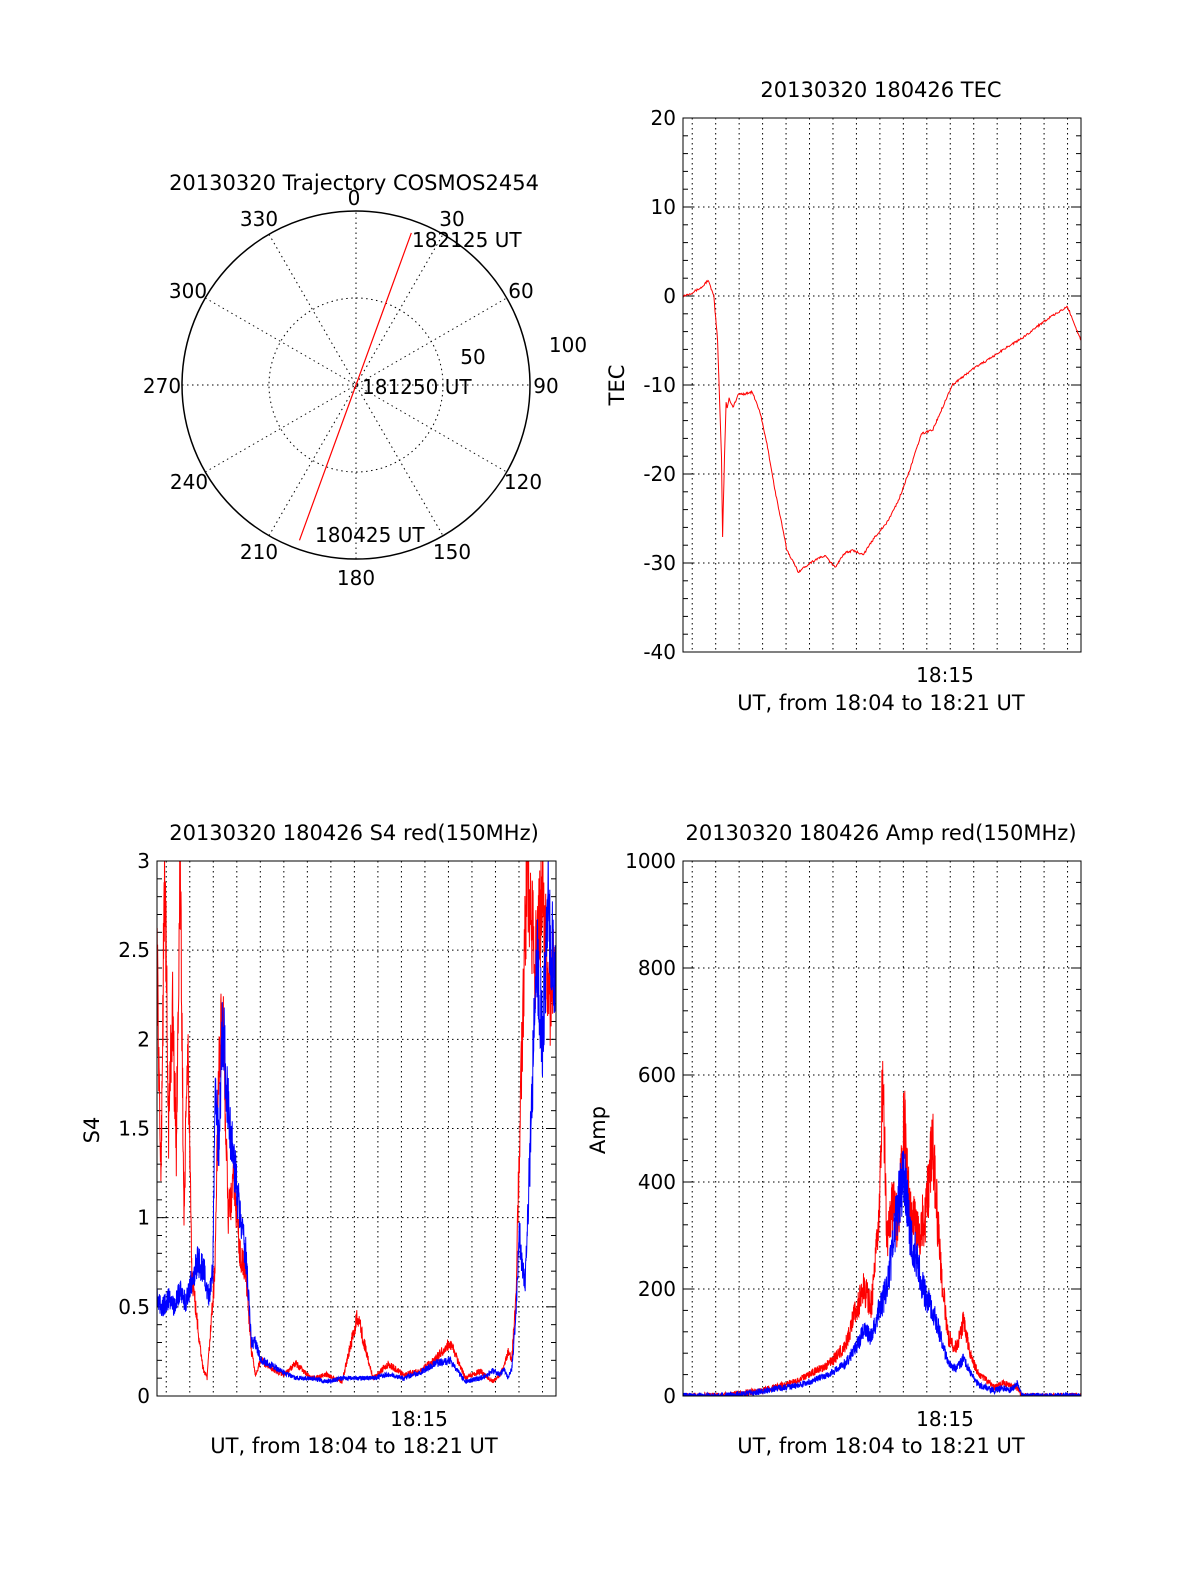 The width and height of the screenshot is (1200, 1575). I want to click on amp-yticks: 1000 800 600 400 200 0, so click(650, 1128).